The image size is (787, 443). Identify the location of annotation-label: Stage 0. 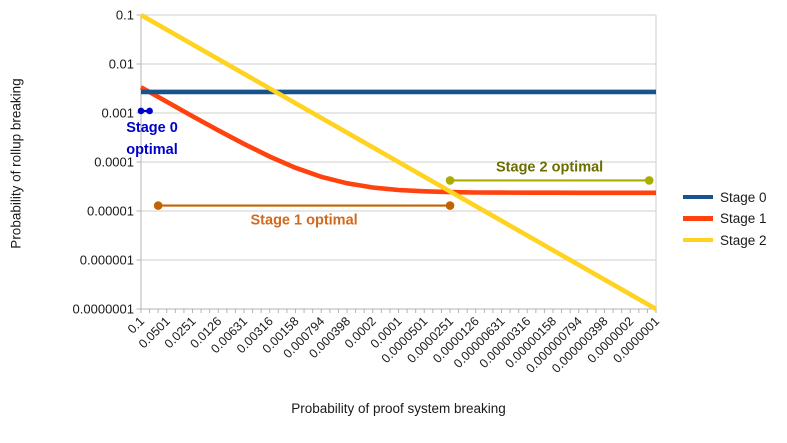
(152, 128).